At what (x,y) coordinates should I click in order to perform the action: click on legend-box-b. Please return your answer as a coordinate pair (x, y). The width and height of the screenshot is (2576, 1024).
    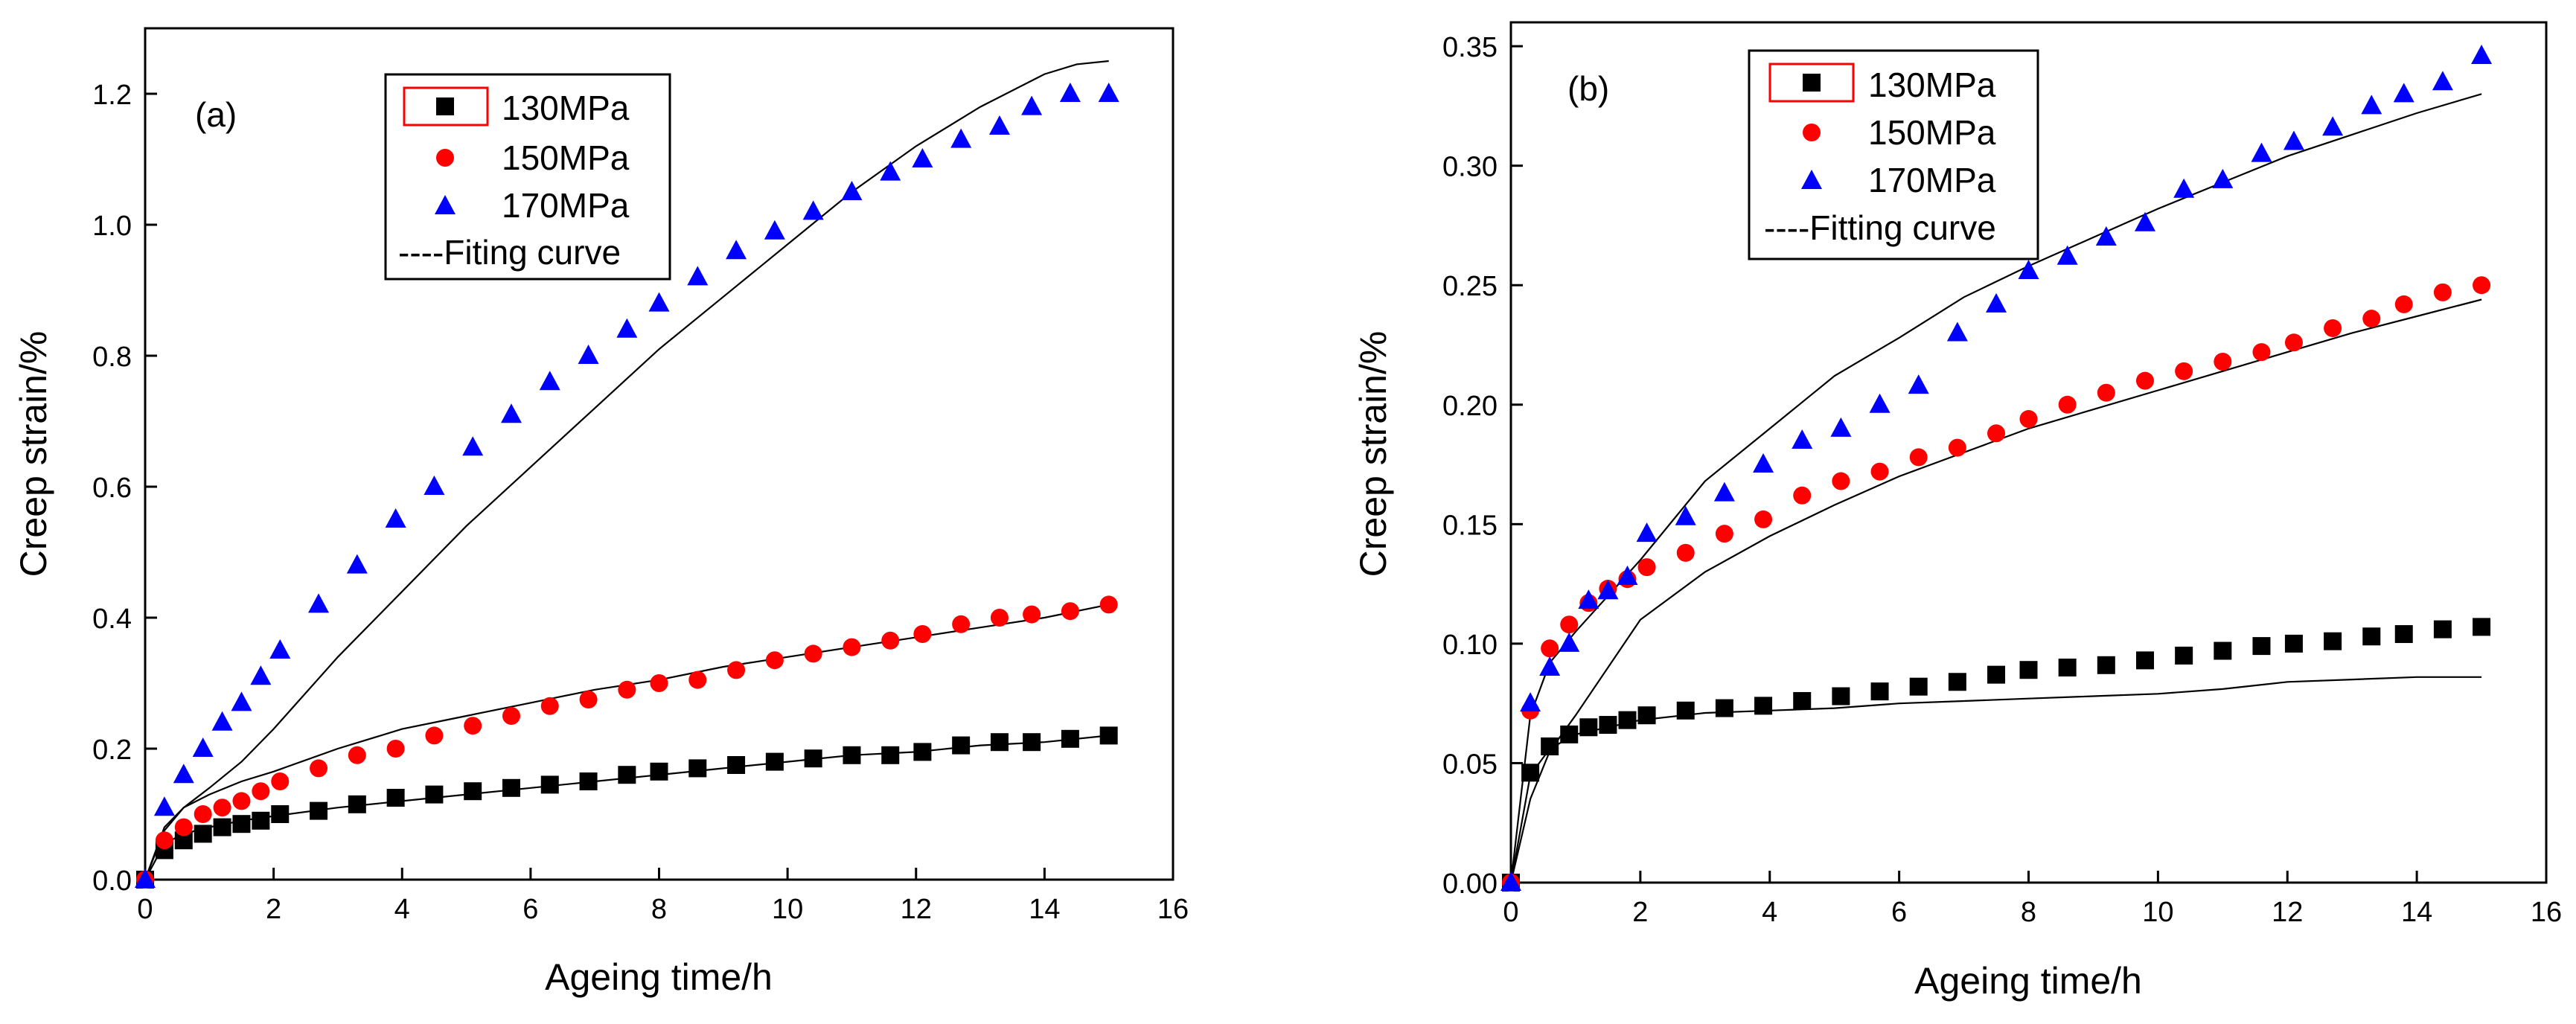
    Looking at the image, I should click on (1894, 154).